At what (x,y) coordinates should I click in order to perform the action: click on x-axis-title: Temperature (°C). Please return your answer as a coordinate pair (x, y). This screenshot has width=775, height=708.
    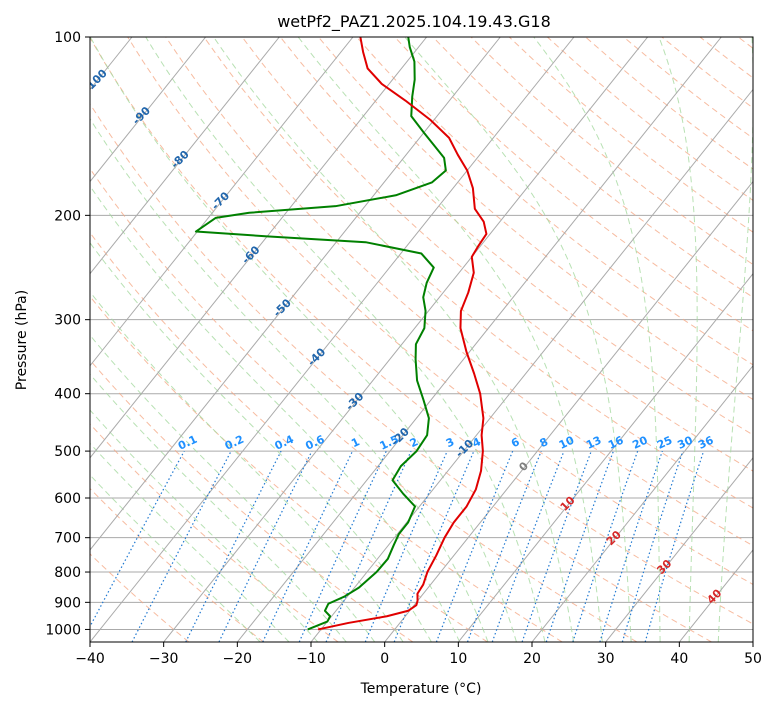
    Looking at the image, I should click on (421, 689).